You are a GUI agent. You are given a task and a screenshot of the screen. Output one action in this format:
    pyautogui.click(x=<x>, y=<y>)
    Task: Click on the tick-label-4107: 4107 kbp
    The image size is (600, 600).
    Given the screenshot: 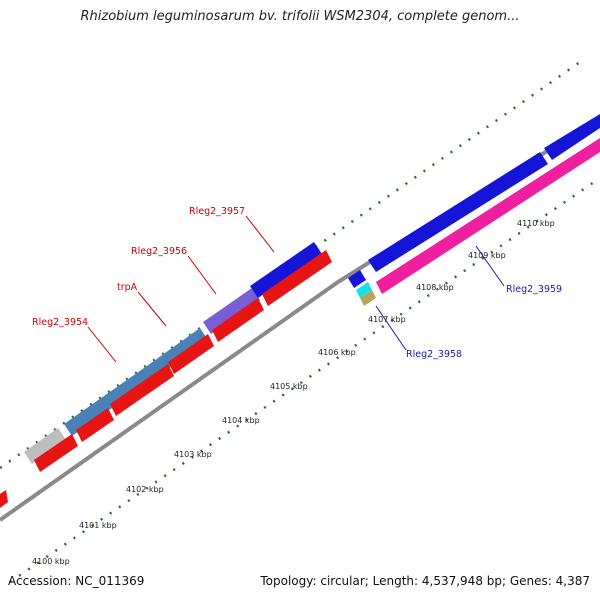 What is the action you would take?
    pyautogui.click(x=387, y=319)
    